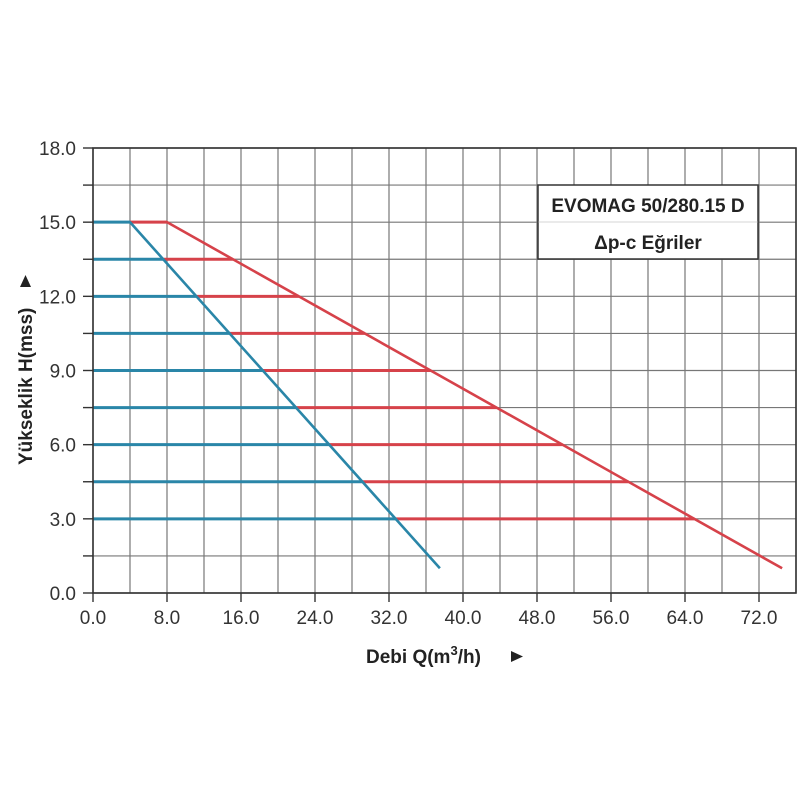 Image resolution: width=800 pixels, height=800 pixels. I want to click on legend-box: EVOMAG 50/280.15 D Δp-c Eğriler, so click(648, 222).